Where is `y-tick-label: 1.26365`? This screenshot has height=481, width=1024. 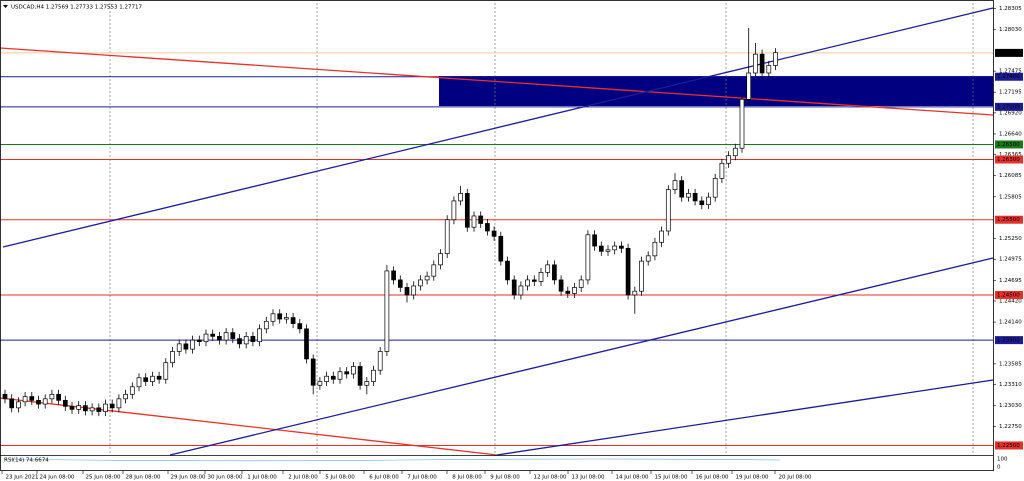
y-tick-label: 1.26365 is located at coordinates (1010, 155).